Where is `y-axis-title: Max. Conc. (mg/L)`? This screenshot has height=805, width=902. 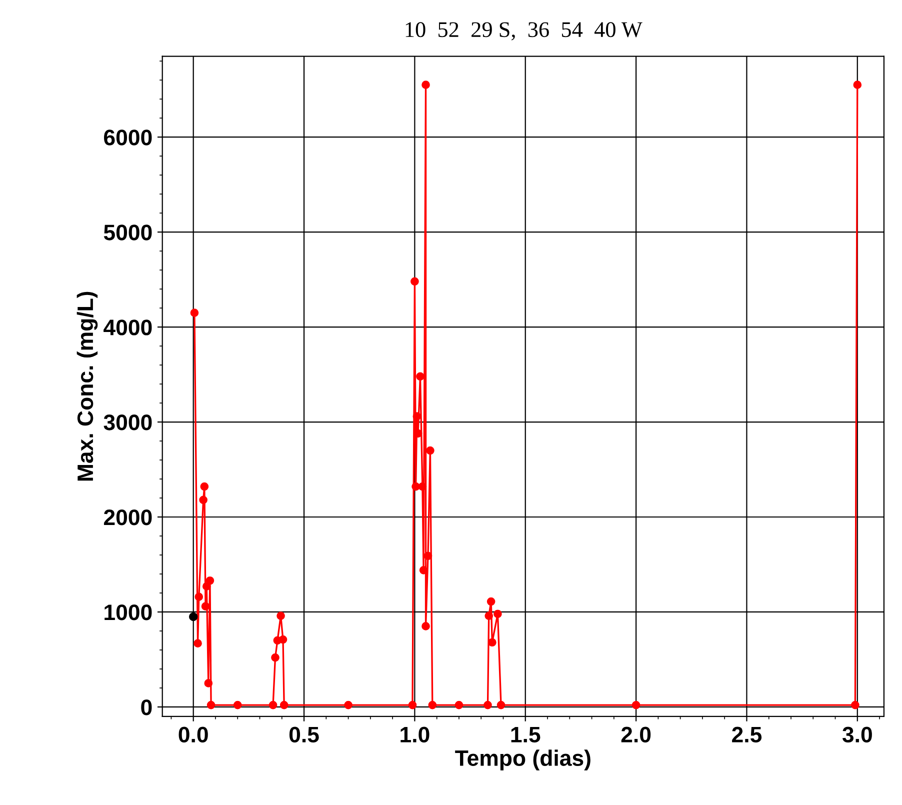 y-axis-title: Max. Conc. (mg/L) is located at coordinates (87, 386).